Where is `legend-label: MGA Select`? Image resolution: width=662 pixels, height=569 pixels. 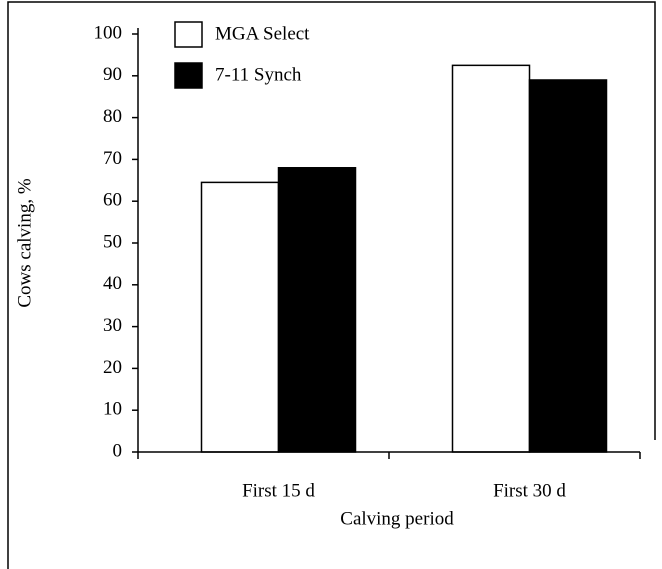 legend-label: MGA Select is located at coordinates (262, 33).